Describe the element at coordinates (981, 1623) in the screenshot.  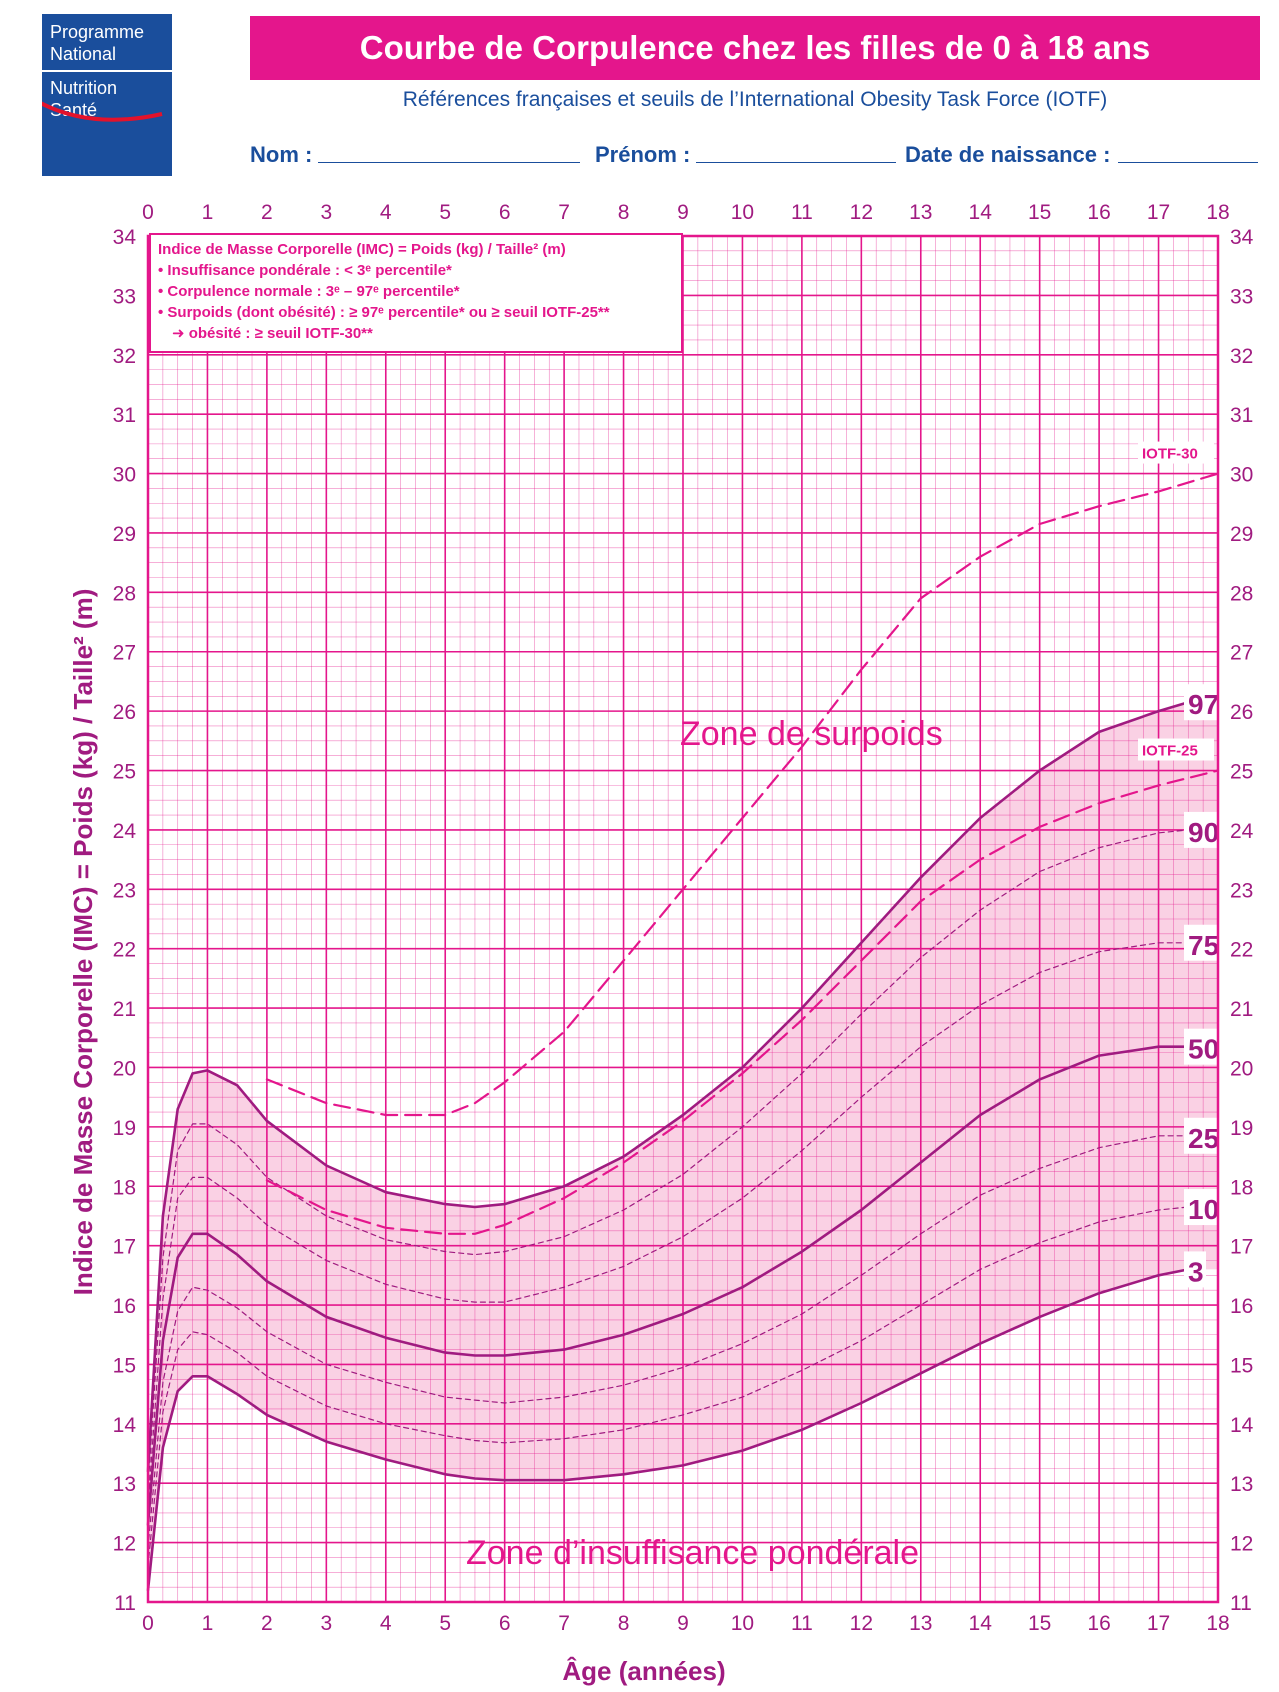
I see `x-tick-bottom: 14` at that location.